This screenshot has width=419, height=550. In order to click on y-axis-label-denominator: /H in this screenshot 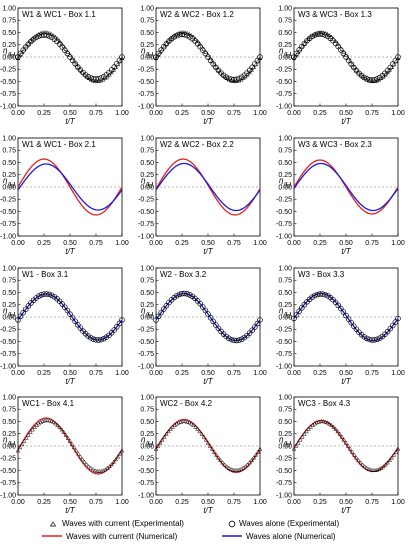, I will do `click(286, 315)`.